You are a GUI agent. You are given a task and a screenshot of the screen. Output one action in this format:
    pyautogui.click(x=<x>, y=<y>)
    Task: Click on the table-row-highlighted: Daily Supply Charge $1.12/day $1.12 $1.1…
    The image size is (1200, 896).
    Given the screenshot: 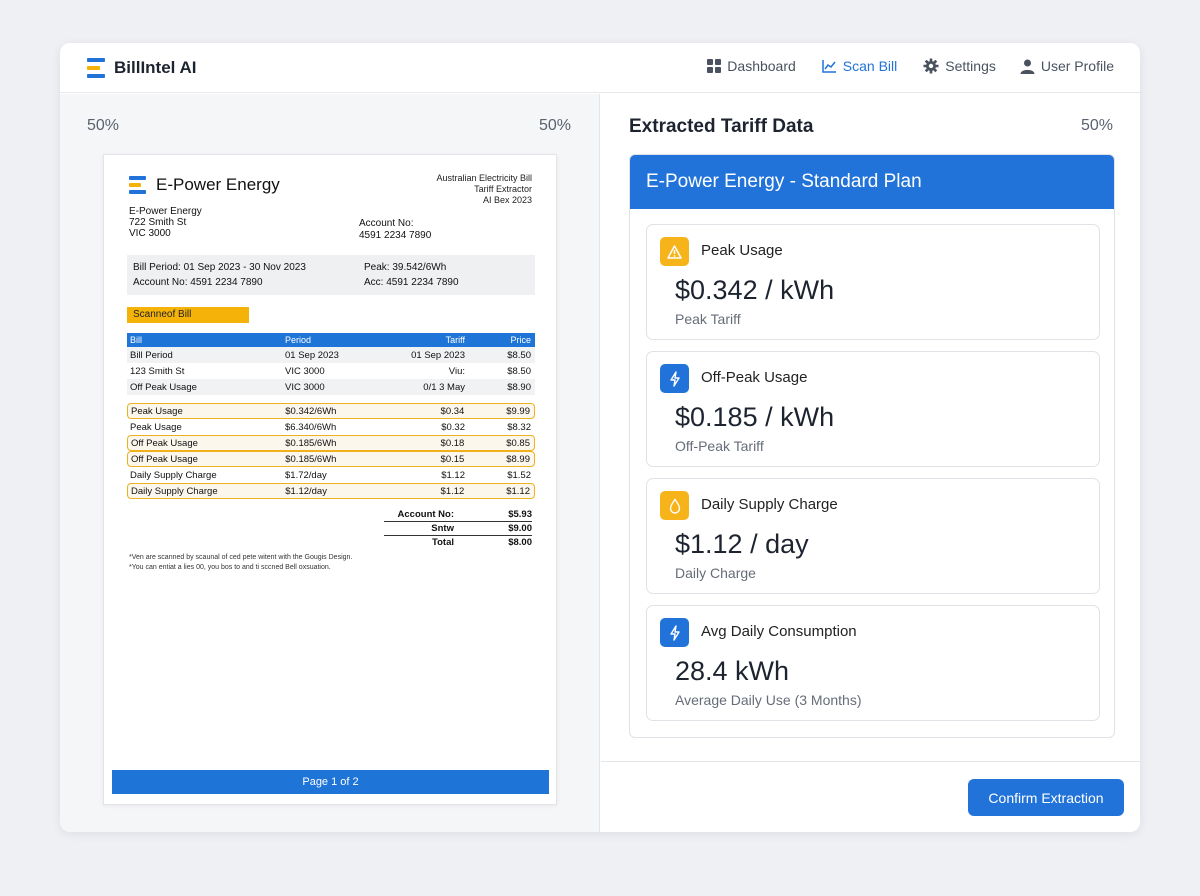 What is the action you would take?
    pyautogui.click(x=331, y=491)
    